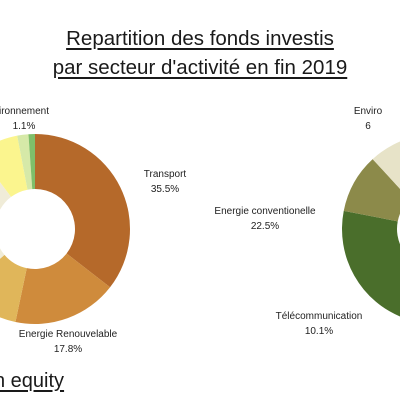  What do you see at coordinates (68, 334) in the screenshot?
I see `slice-label-energie-renouvelable: Energie Renouvelable` at bounding box center [68, 334].